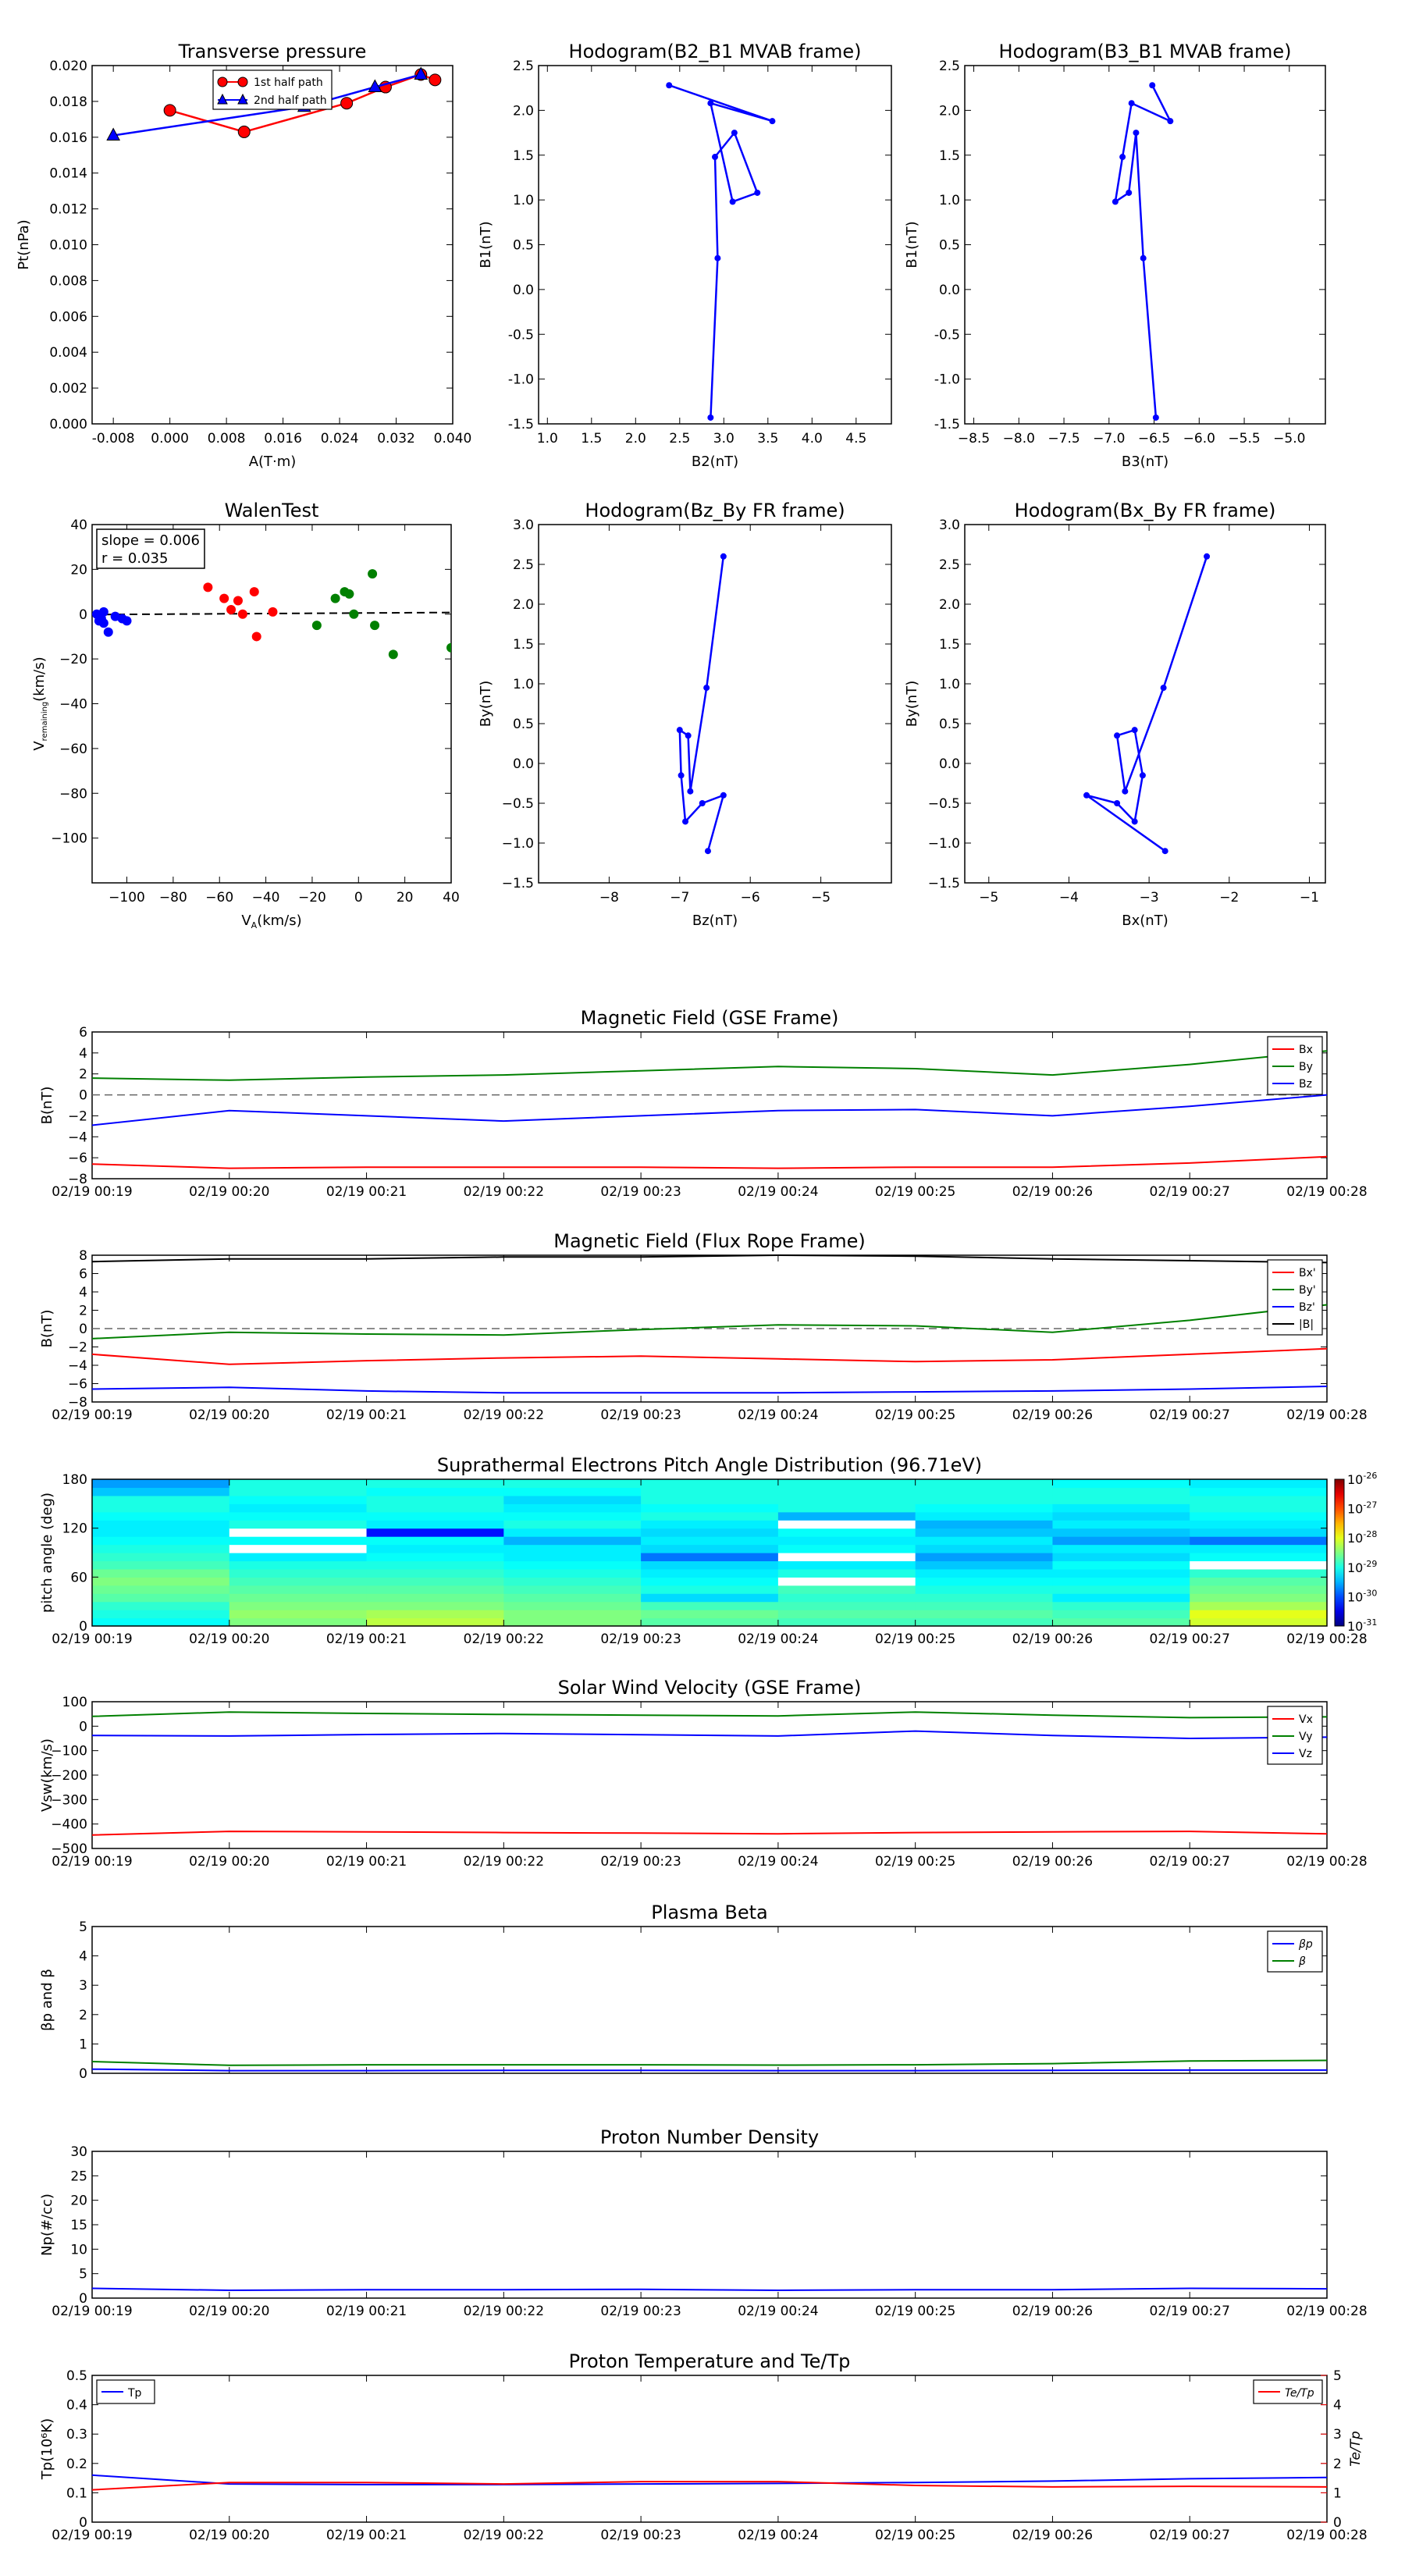 The width and height of the screenshot is (1405, 2576). I want to click on y-tick-label: 4, so click(1338, 2406).